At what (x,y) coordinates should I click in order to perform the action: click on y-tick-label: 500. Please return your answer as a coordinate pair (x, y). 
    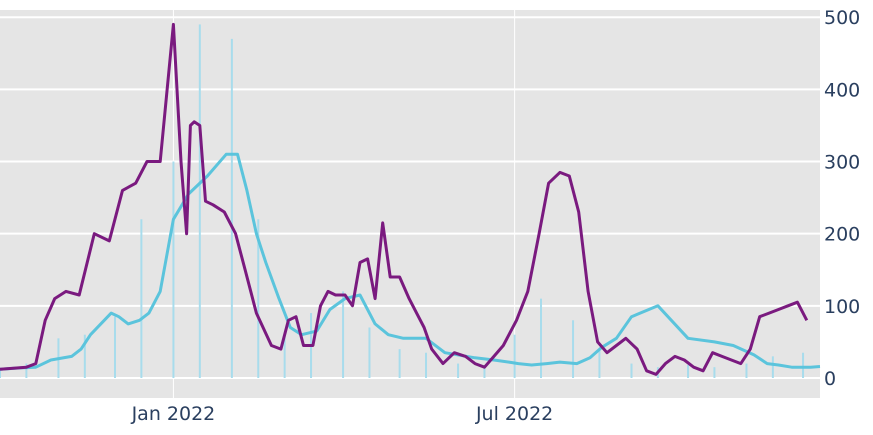
    Looking at the image, I should click on (842, 18).